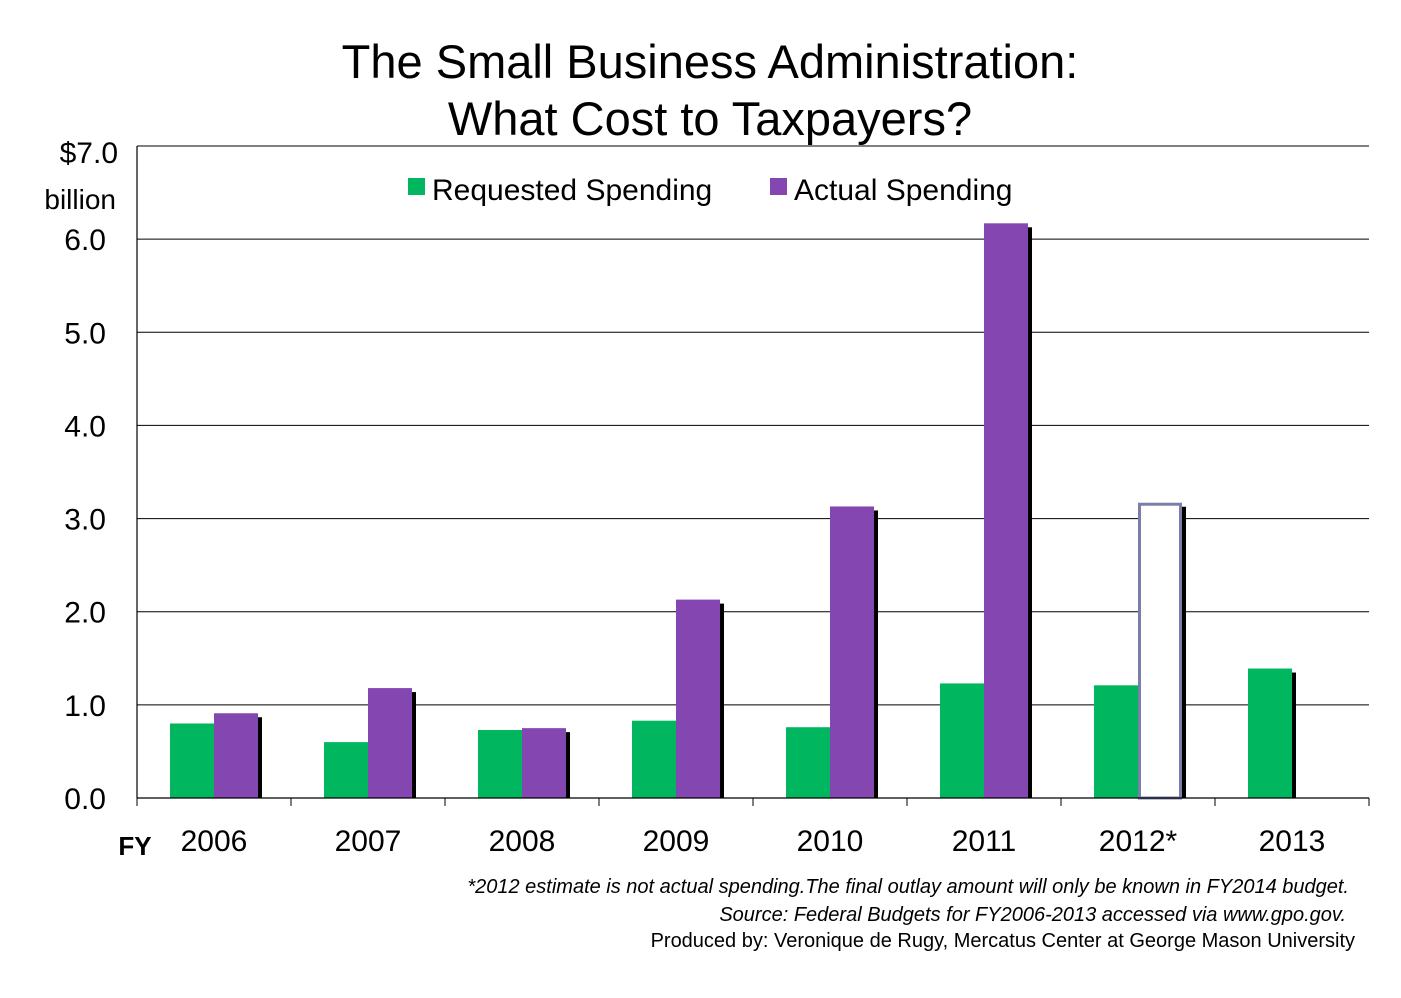  What do you see at coordinates (1270, 733) in the screenshot?
I see `bar-requested-spending-2013` at bounding box center [1270, 733].